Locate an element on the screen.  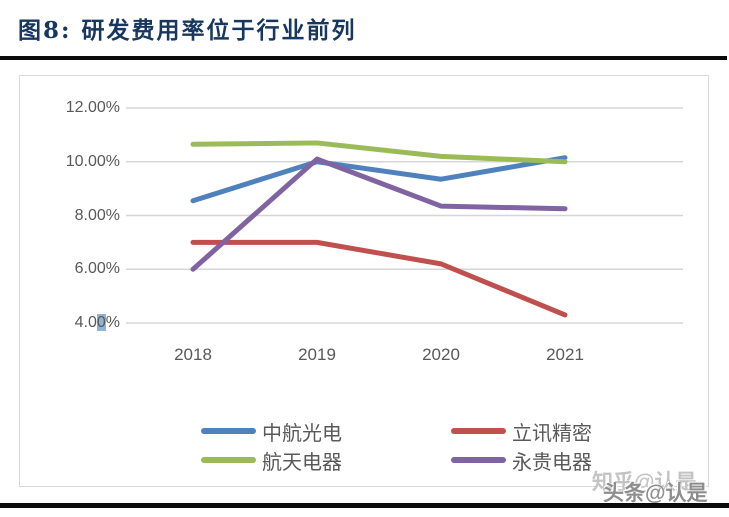
legend-item-yonggui: 永贵电器 is located at coordinates (521, 460).